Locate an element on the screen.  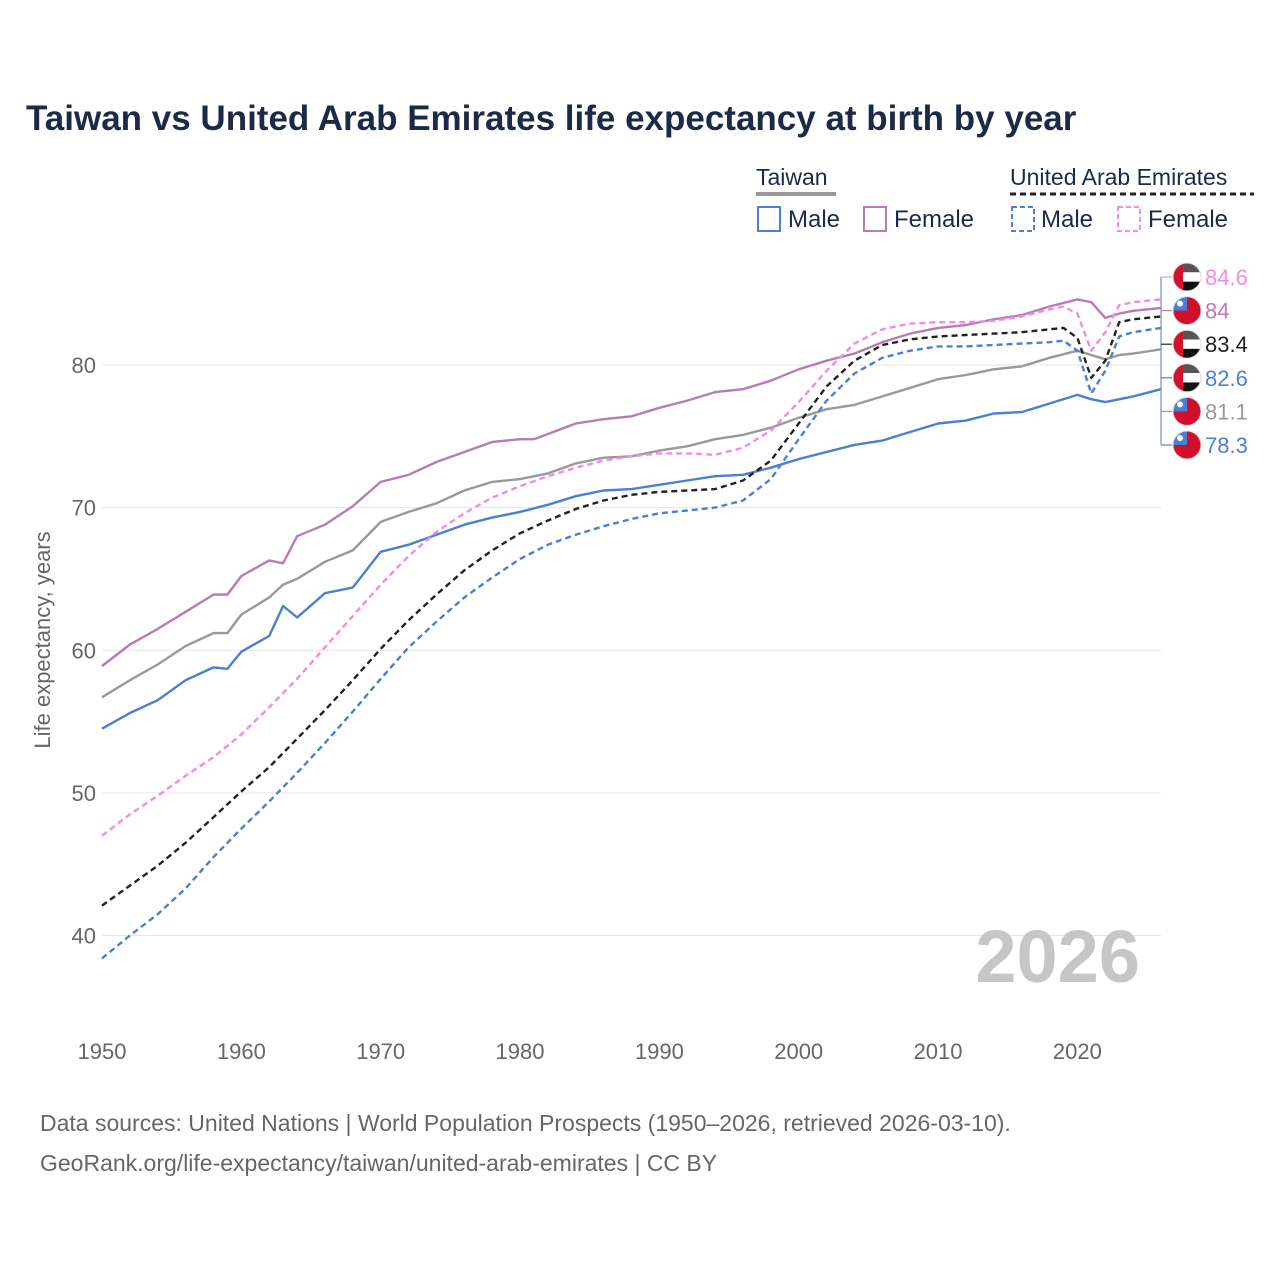
end-value-label: 84.6 is located at coordinates (1226, 277).